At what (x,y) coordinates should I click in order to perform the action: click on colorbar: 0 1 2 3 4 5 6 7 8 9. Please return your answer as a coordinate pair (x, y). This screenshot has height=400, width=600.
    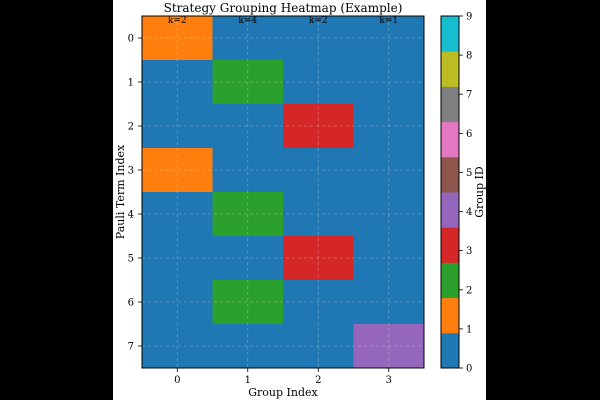
    Looking at the image, I should click on (456, 193).